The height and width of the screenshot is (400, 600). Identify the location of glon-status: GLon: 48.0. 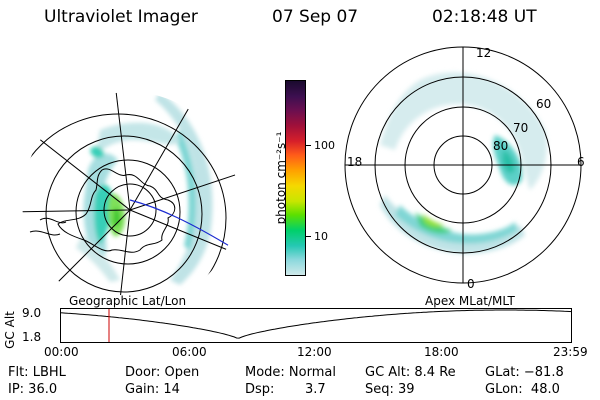
(522, 389).